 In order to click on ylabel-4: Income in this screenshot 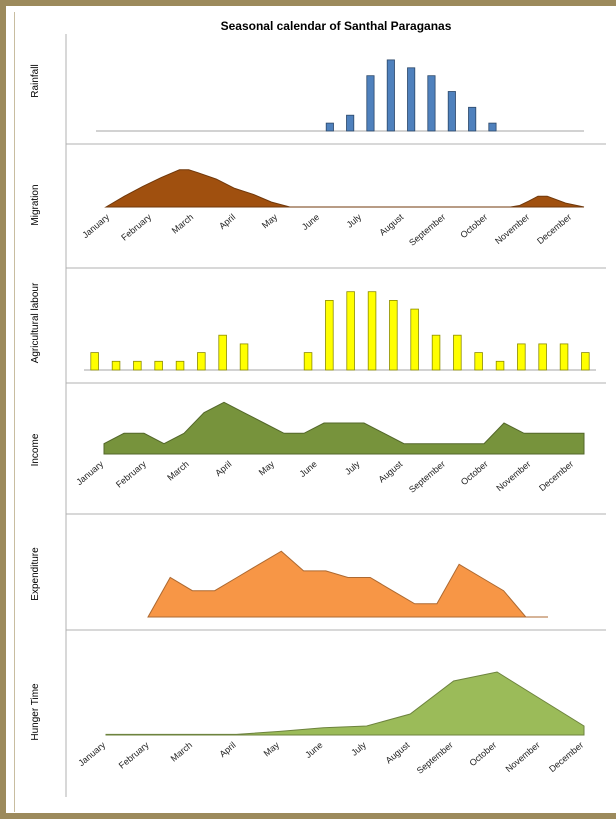, I will do `click(35, 449)`.